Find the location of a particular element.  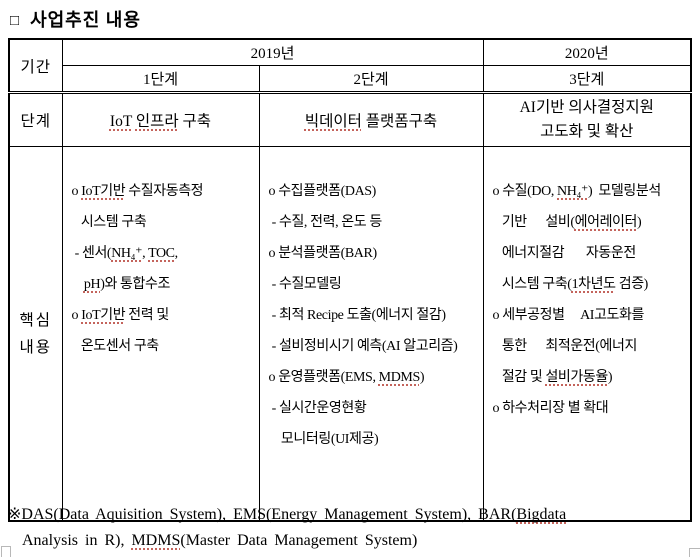

text-line: 통한 최적운전(에너지 is located at coordinates (565, 346).